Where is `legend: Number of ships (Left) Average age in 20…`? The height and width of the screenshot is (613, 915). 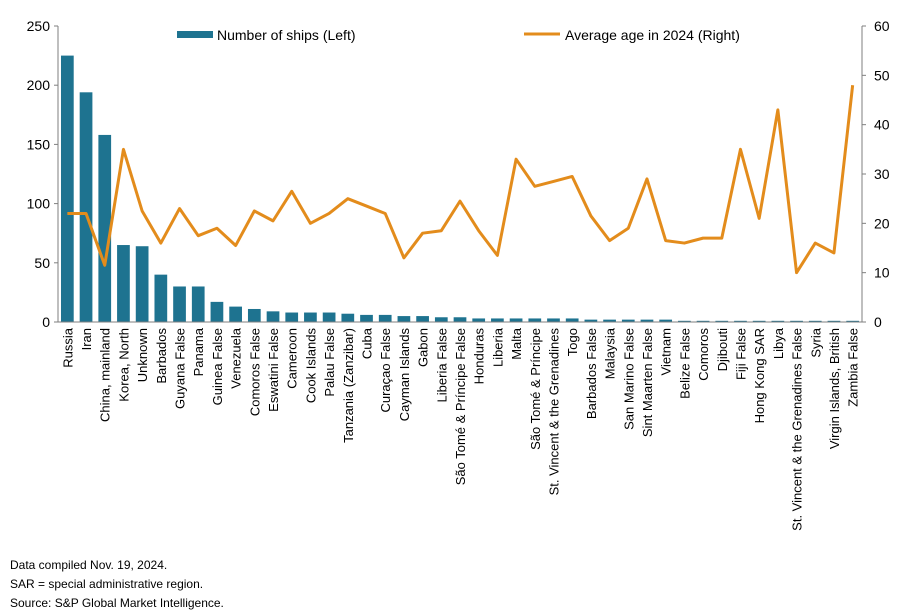 legend: Number of ships (Left) Average age in 20… is located at coordinates (458, 35).